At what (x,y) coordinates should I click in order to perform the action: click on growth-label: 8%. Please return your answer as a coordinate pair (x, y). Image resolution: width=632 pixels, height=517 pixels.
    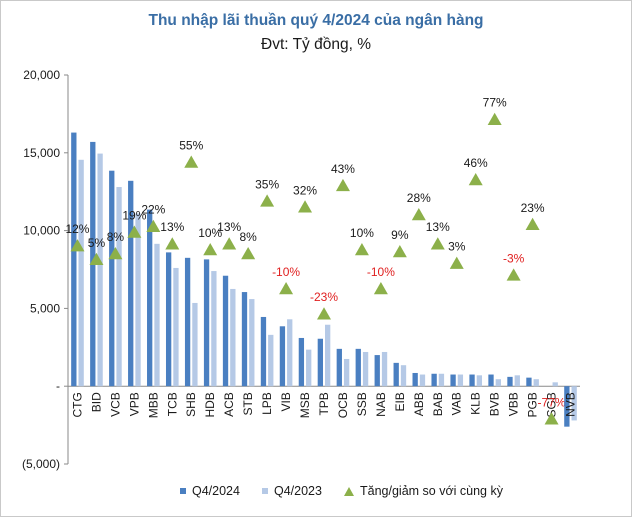
    Looking at the image, I should click on (116, 237).